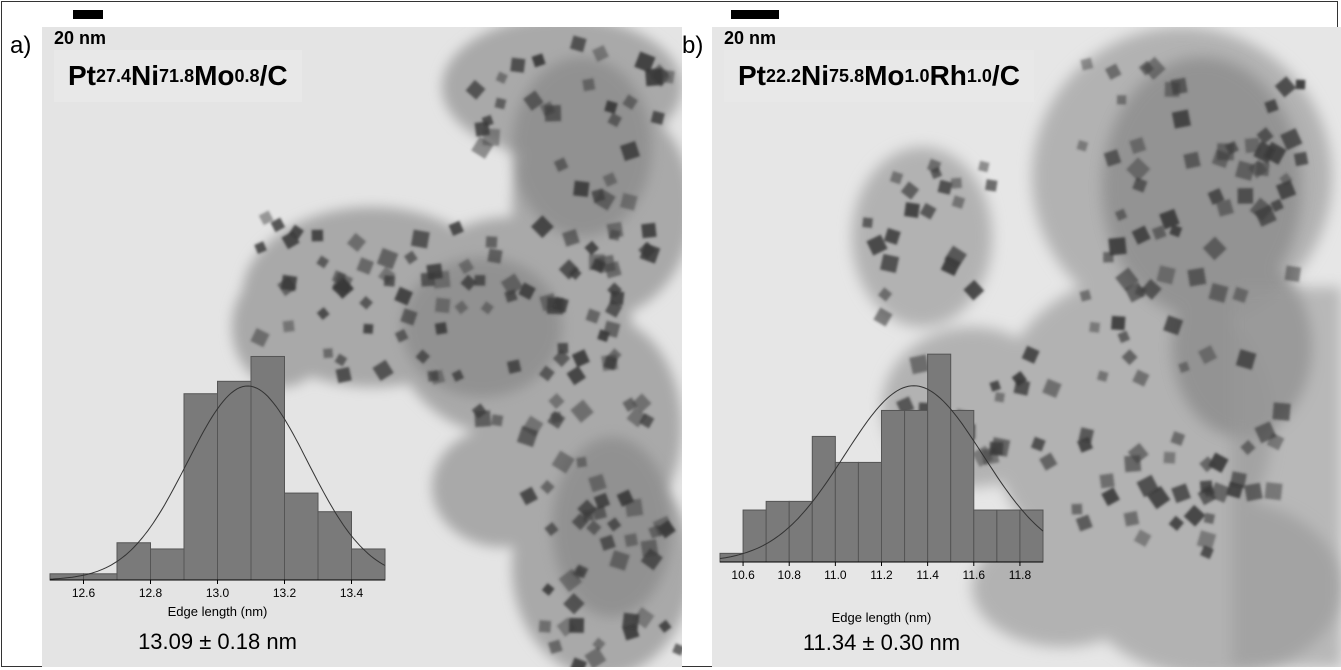 The image size is (1341, 670). What do you see at coordinates (21, 45) in the screenshot?
I see `panel-label-a: a)` at bounding box center [21, 45].